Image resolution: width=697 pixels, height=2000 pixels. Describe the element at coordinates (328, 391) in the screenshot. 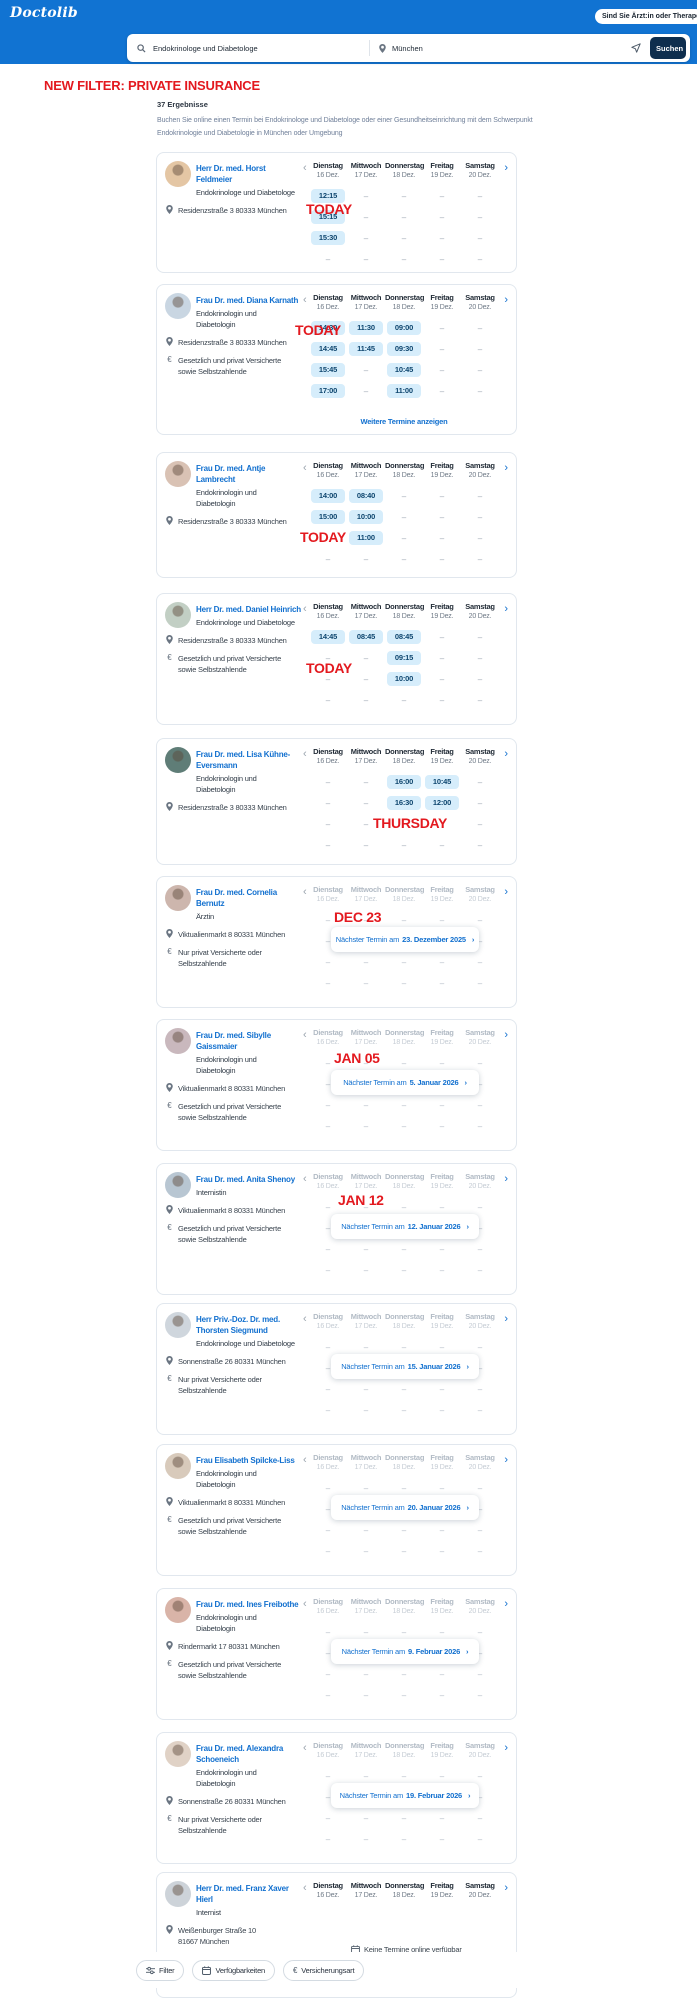

I see `time-slot-button: 17:00` at that location.